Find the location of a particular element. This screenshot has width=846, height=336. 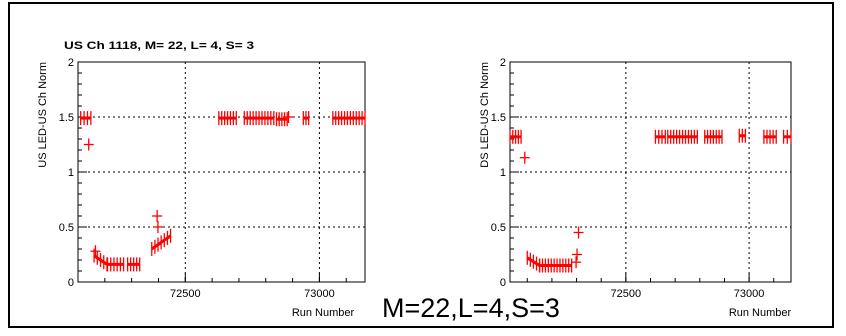

y-axis-label: DS LED-US Ch Norm is located at coordinates (485, 115).